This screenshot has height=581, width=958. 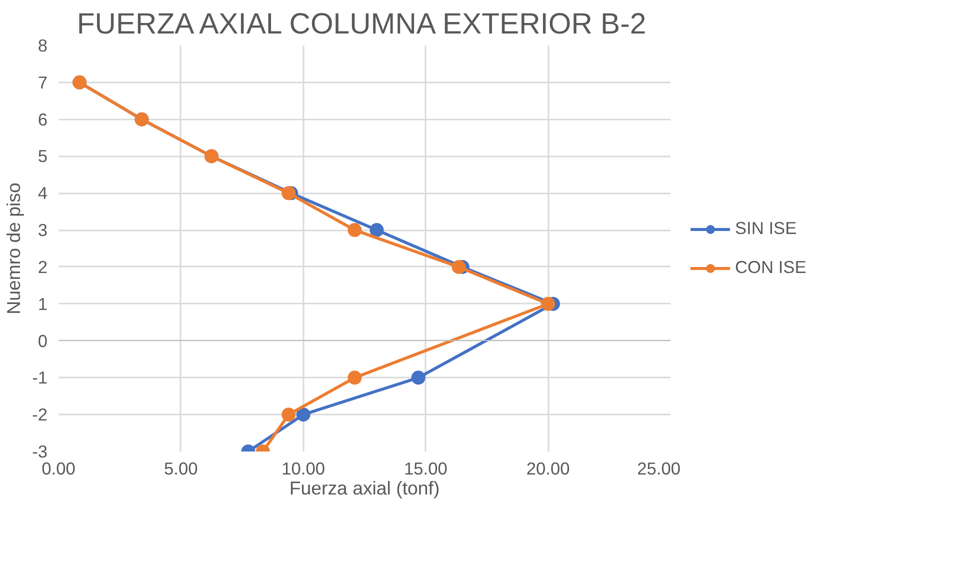 I want to click on legend-label: CON ISE, so click(x=770, y=267).